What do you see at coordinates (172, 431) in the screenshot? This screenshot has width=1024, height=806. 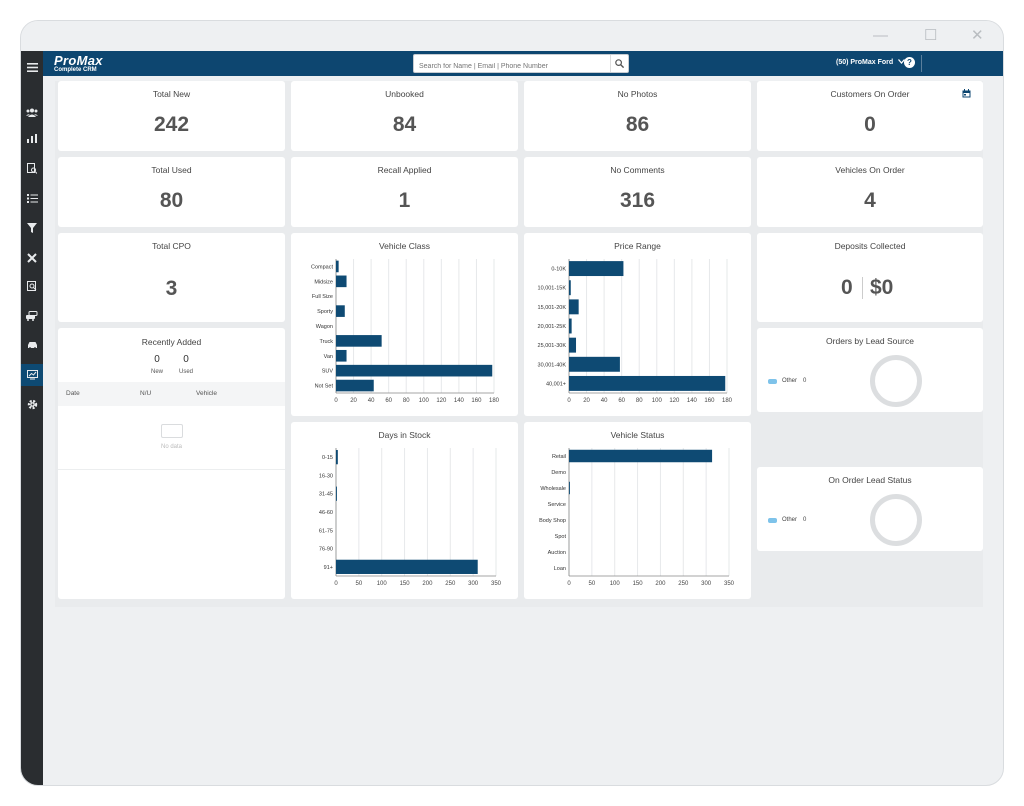 I see `empty-inbox-icon` at bounding box center [172, 431].